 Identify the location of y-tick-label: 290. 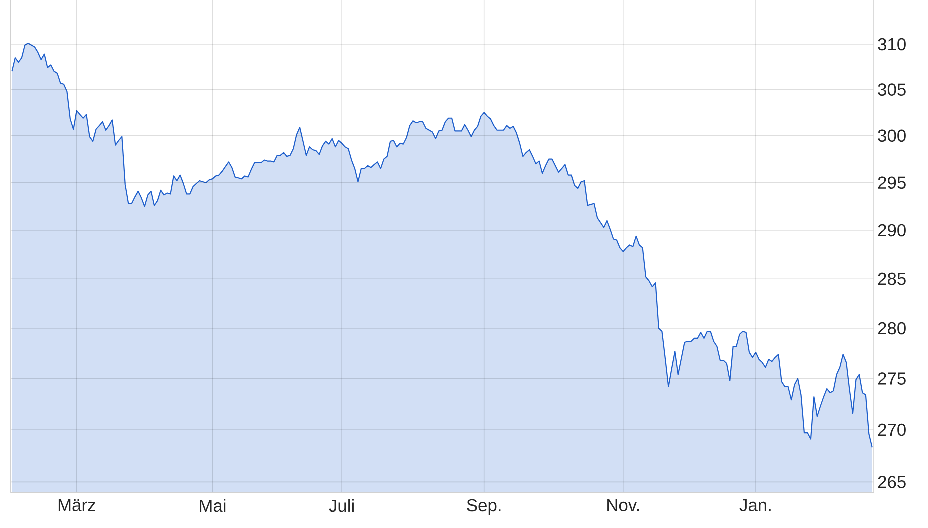
(892, 230).